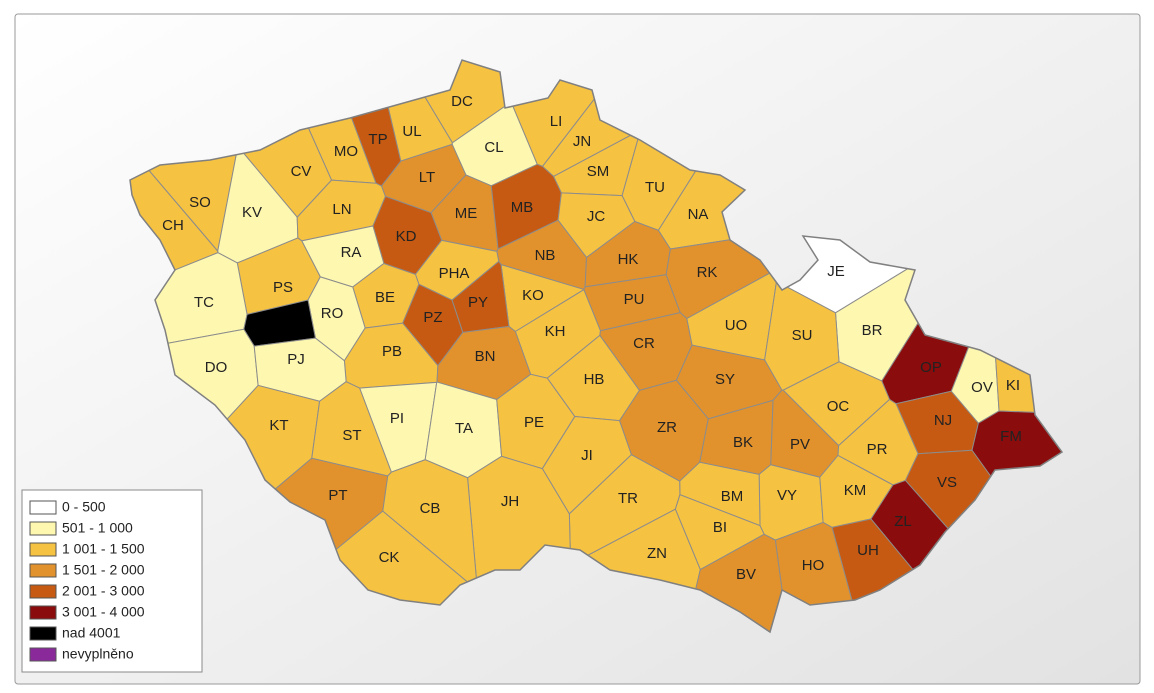 This screenshot has width=1154, height=693. What do you see at coordinates (485, 356) in the screenshot?
I see `district-code: BN` at bounding box center [485, 356].